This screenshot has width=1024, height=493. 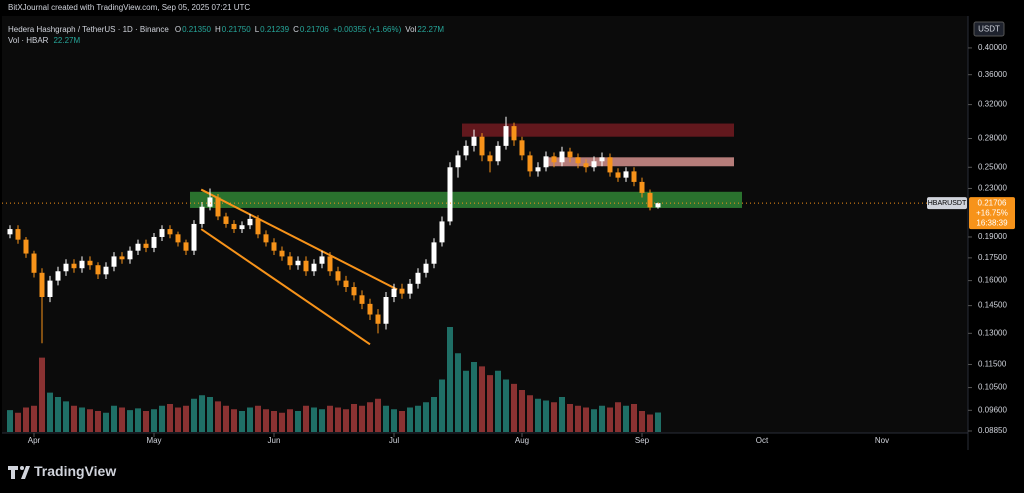 I want to click on x-tick-label: May, so click(x=153, y=440).